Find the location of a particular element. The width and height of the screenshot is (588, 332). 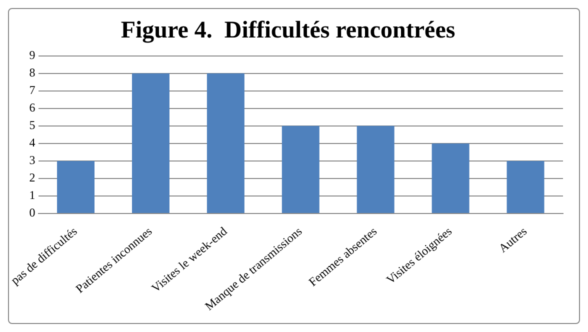

y-tick-label: 4 is located at coordinates (32, 143).